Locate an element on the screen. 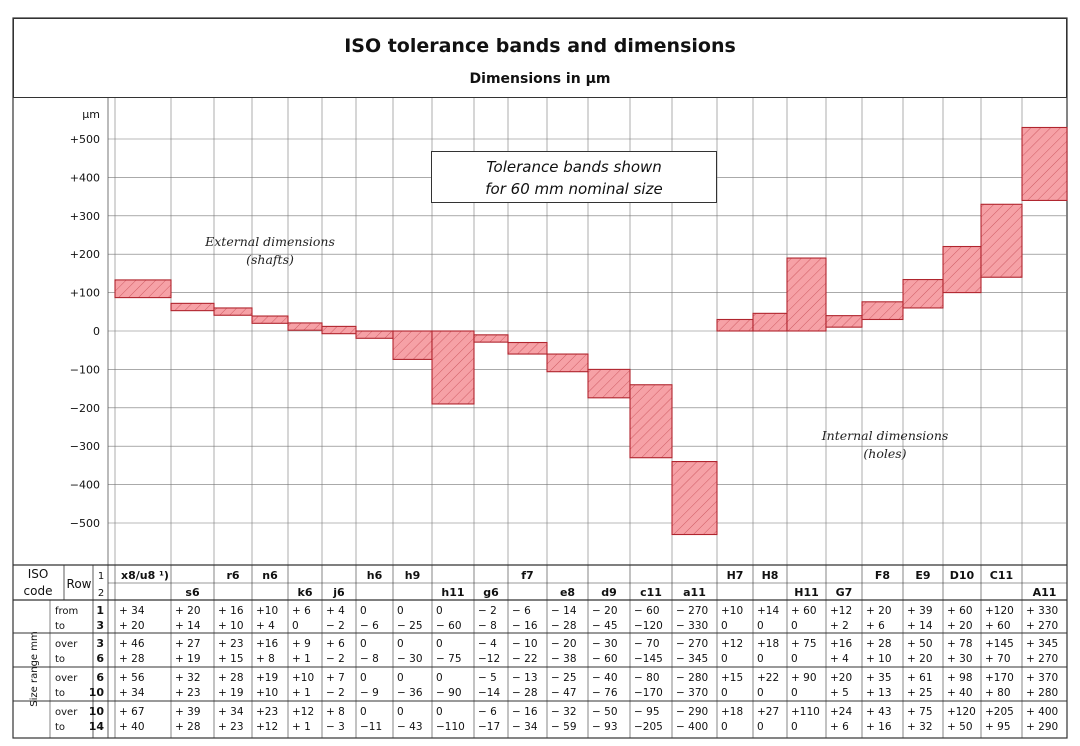 This screenshot has height=746, width=1080. deviation-upper: 0 is located at coordinates (439, 712).